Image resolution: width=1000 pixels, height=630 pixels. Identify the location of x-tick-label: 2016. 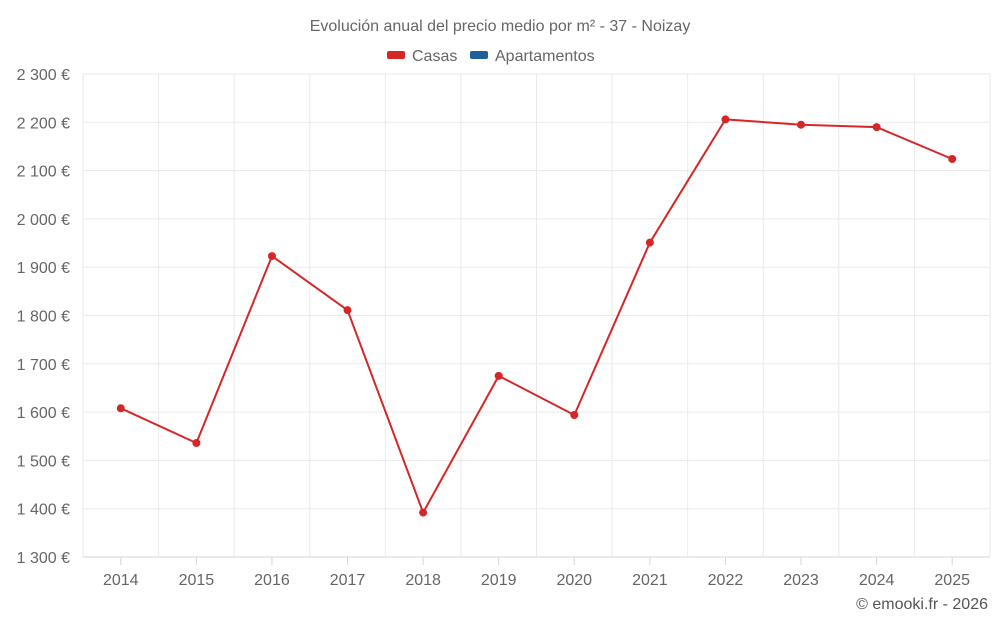
(272, 580).